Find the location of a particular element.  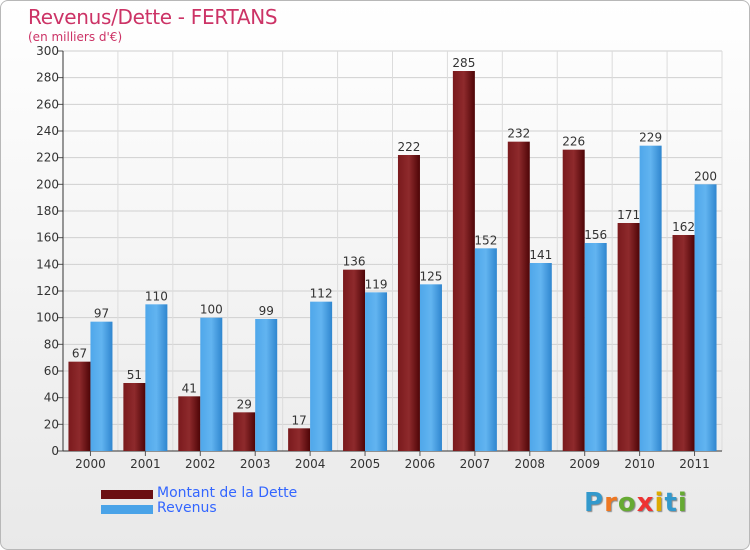

data-label: 232 is located at coordinates (518, 134).